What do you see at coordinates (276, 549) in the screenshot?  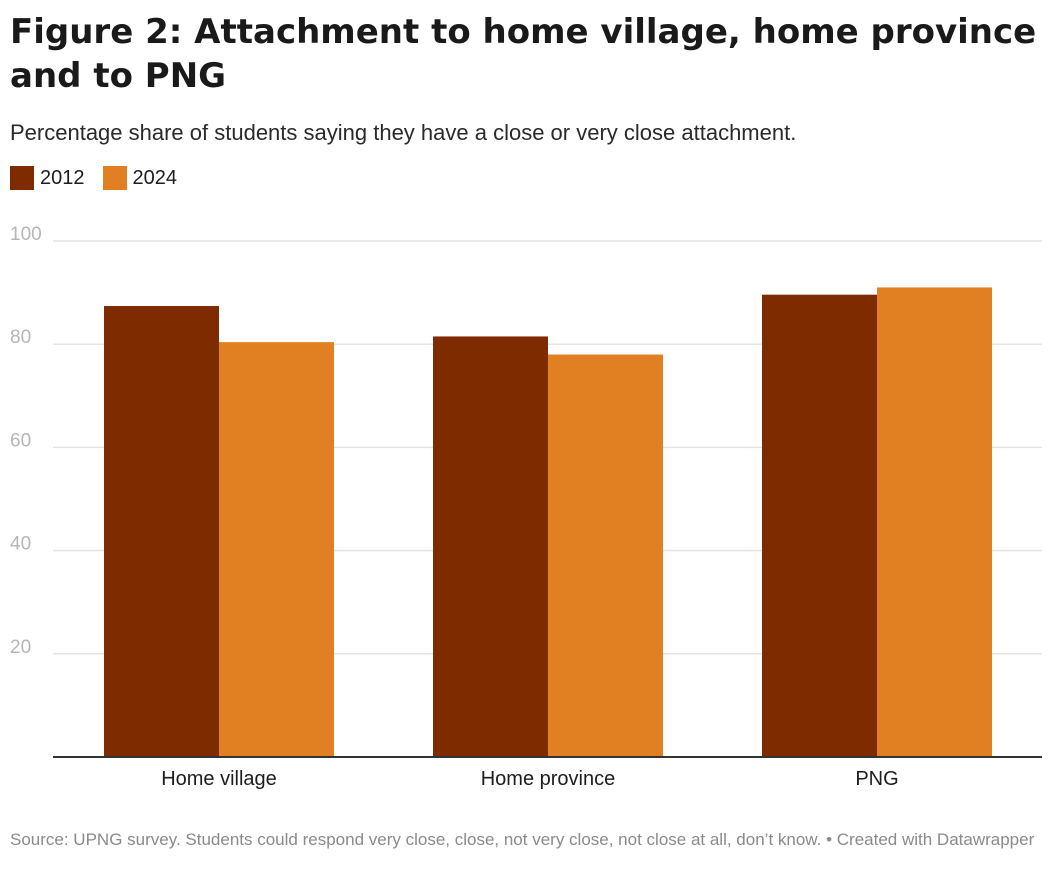 I see `bar-2024-home-village` at bounding box center [276, 549].